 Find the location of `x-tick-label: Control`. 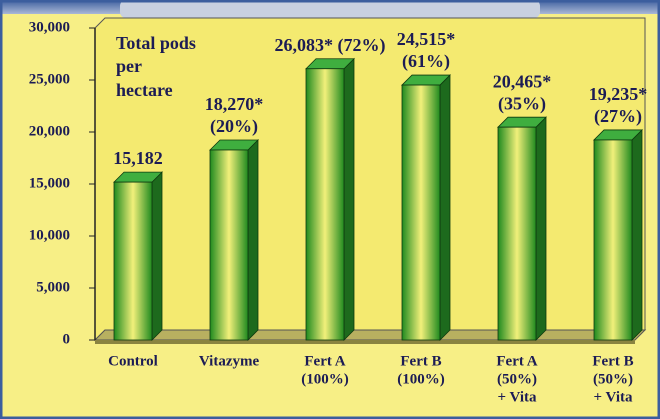

x-tick-label: Control is located at coordinates (133, 361).